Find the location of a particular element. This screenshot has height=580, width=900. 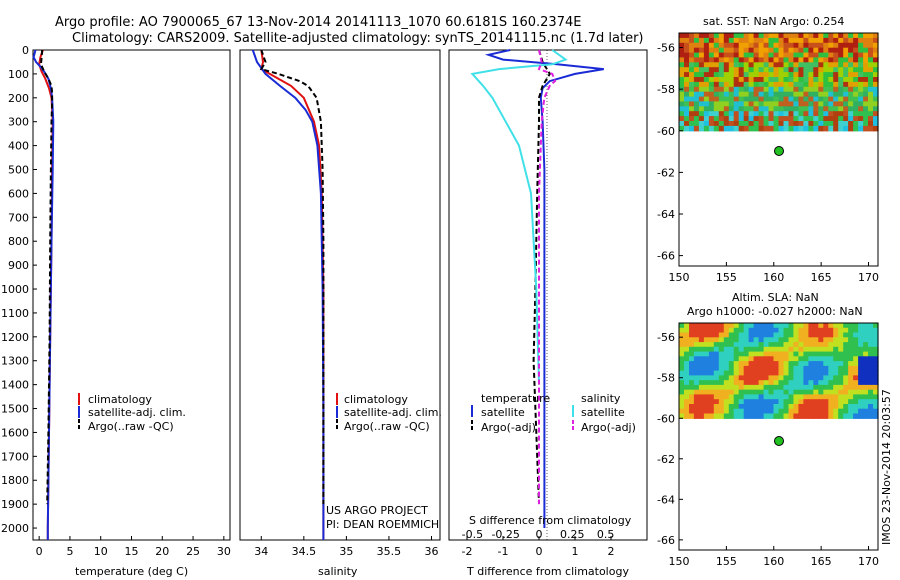

s-difference-label: S difference from climatology is located at coordinates (550, 520).